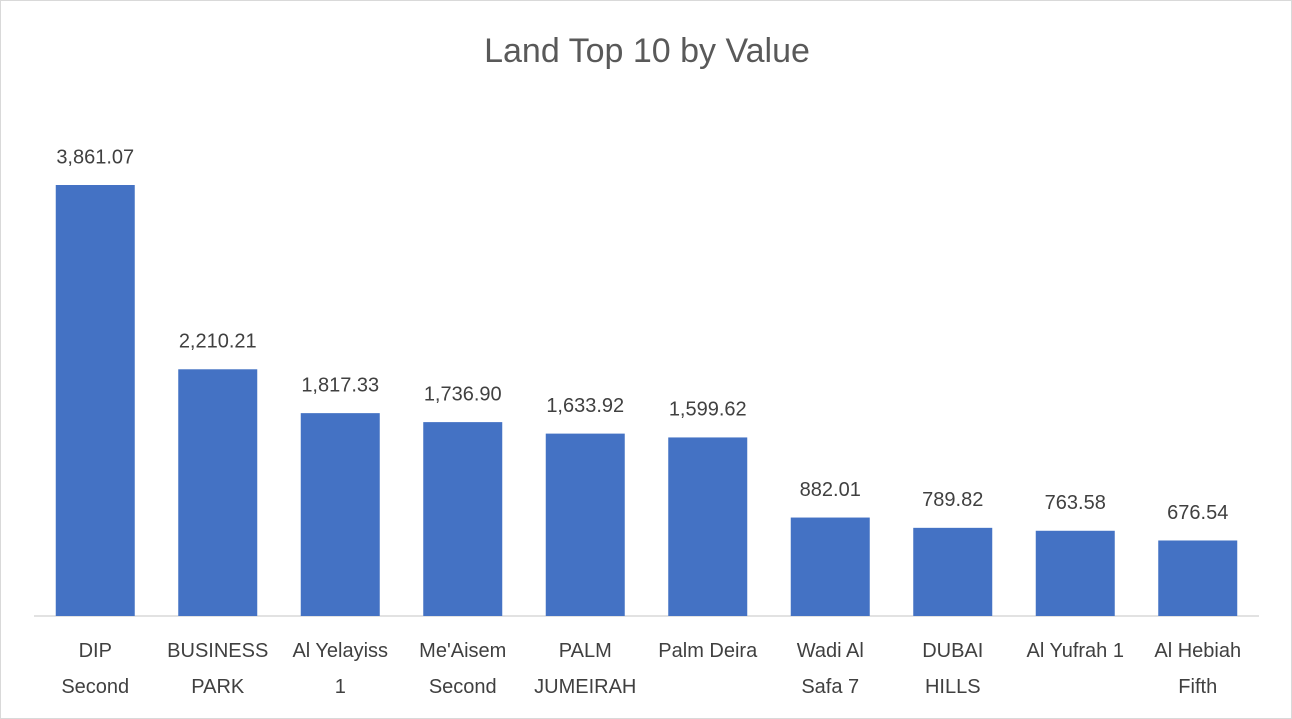 This screenshot has height=719, width=1292. Describe the element at coordinates (340, 385) in the screenshot. I see `data-label: 1,817.33` at that location.